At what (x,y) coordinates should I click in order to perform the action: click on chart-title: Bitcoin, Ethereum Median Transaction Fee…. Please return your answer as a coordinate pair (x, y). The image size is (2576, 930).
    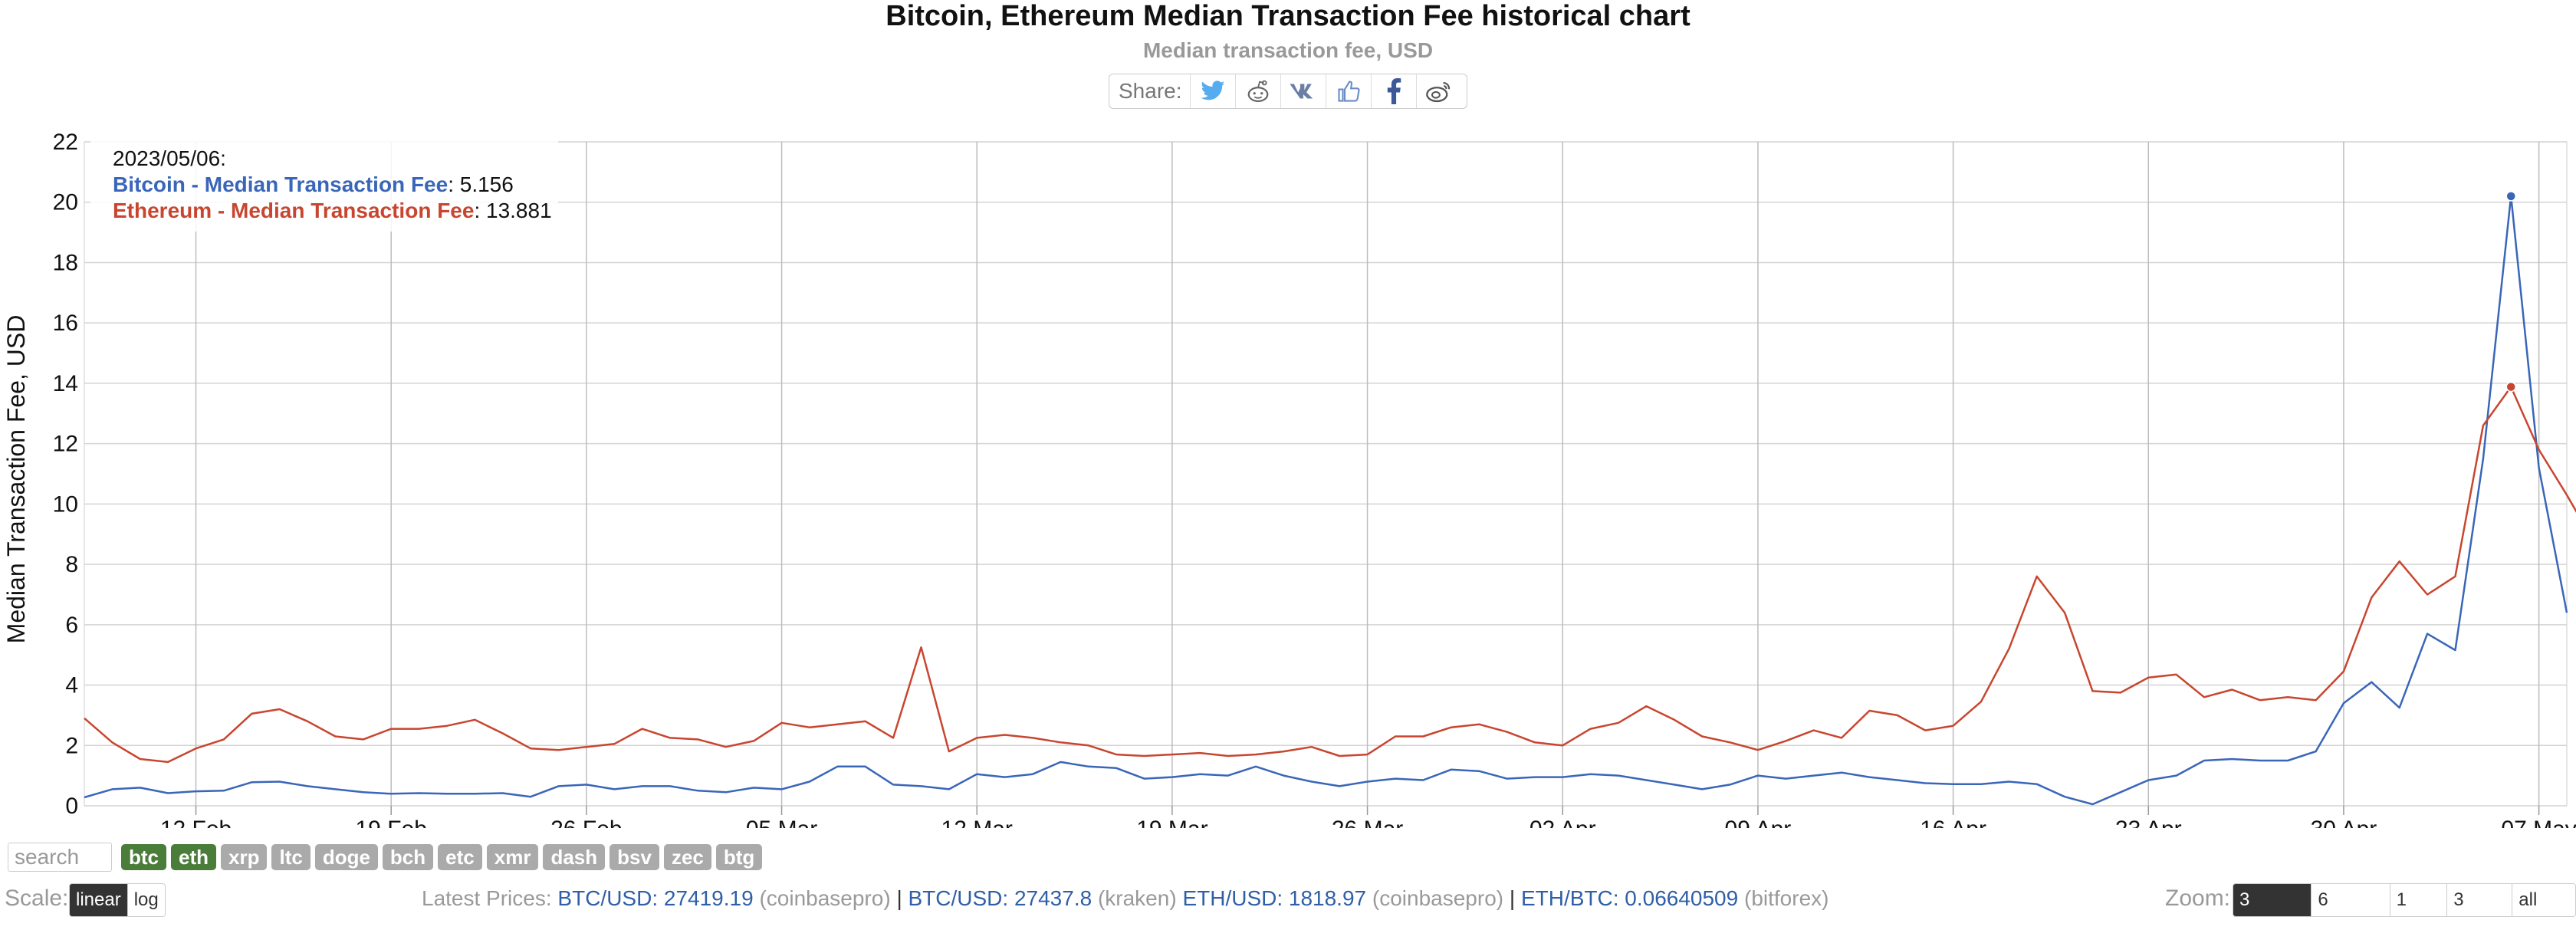
    Looking at the image, I should click on (1288, 16).